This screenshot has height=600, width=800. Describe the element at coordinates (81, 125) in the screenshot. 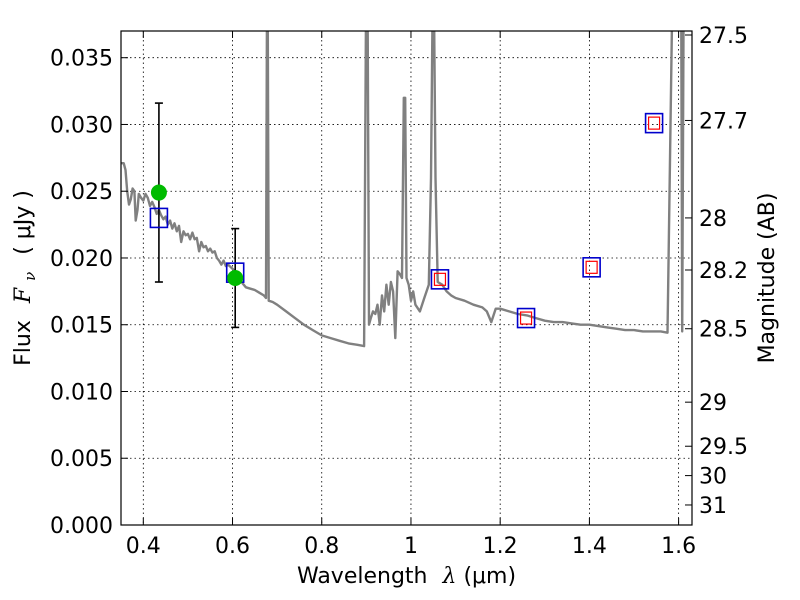

I see `y-tick-label: 0.030` at that location.